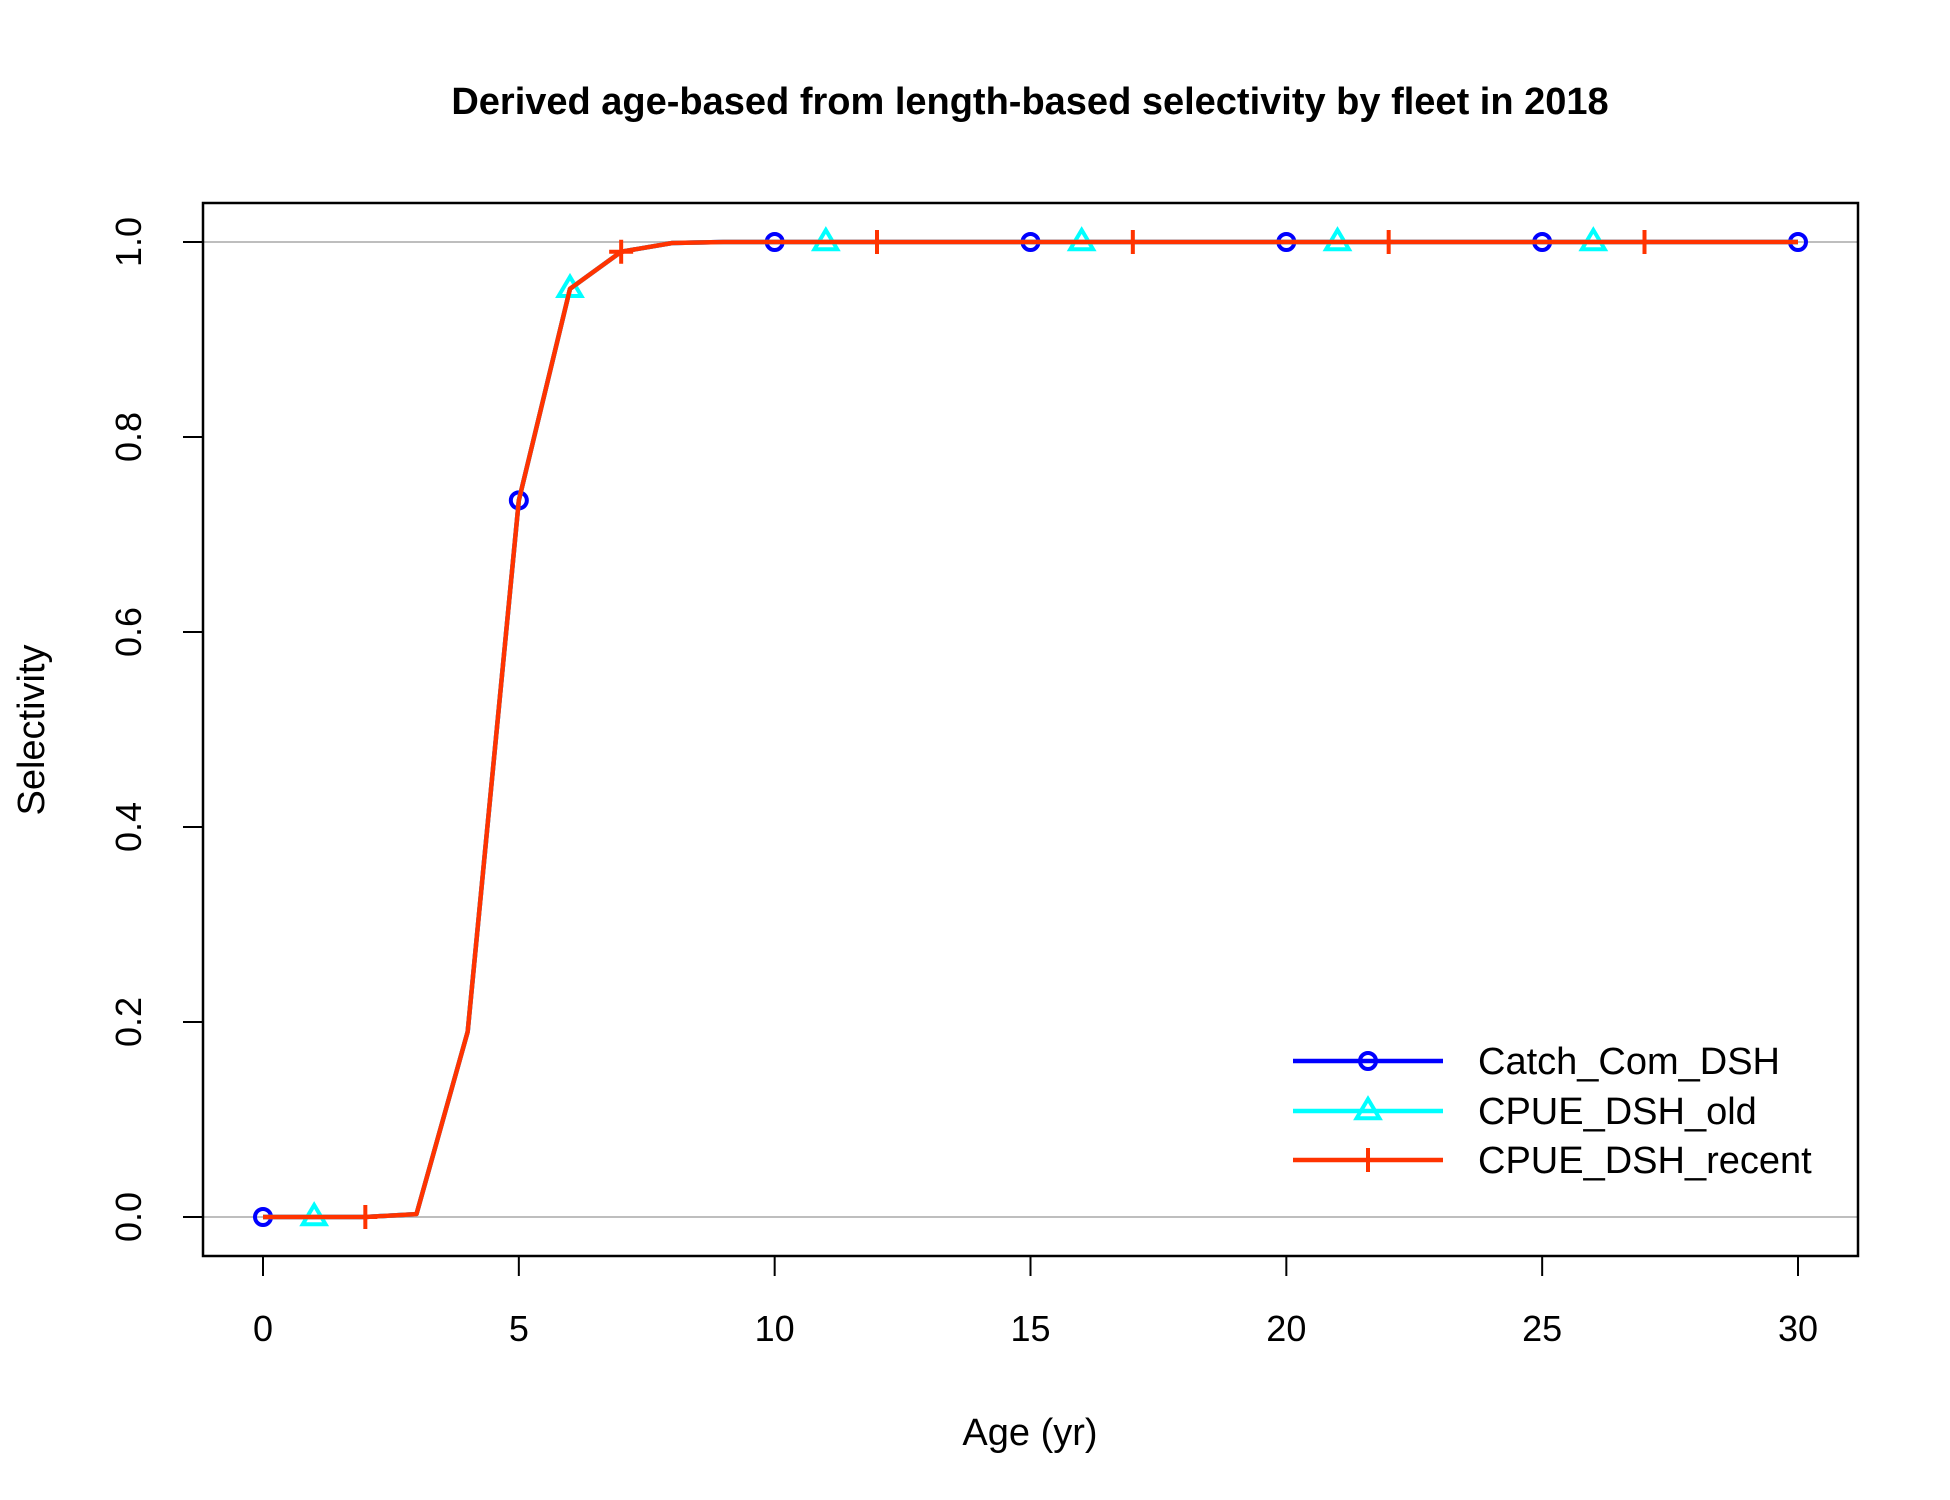 This screenshot has width=1950, height=1500. Describe the element at coordinates (128, 632) in the screenshot. I see `y-tick-label: 0.6` at that location.